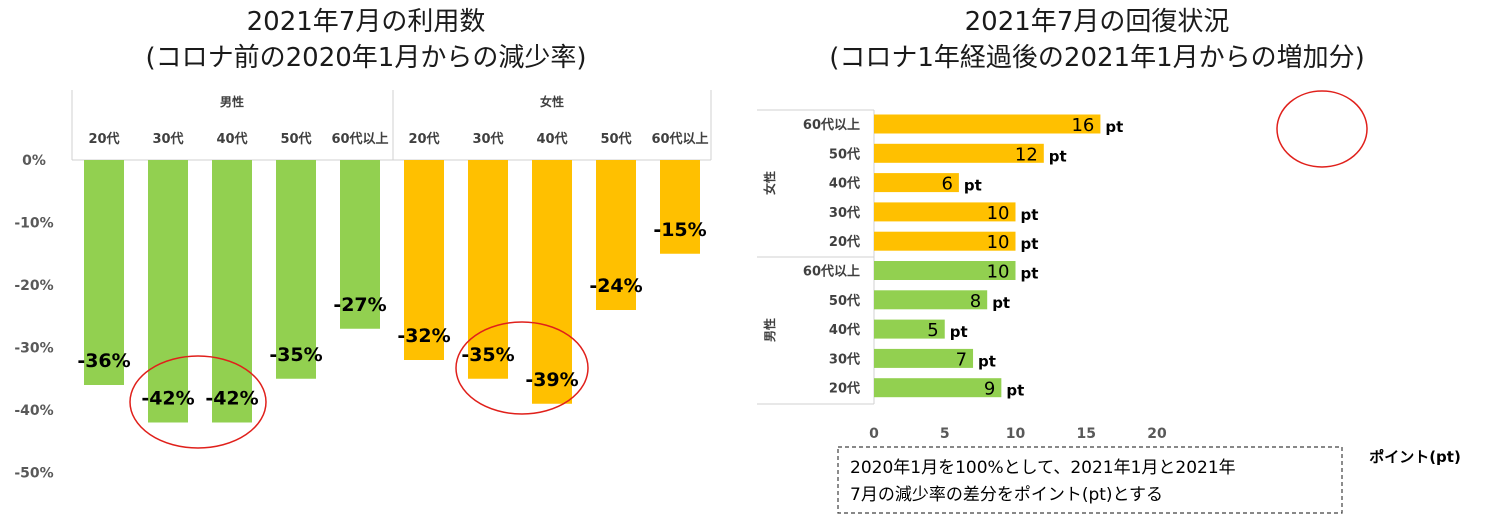  I want to click on data-label: 16, so click(1082, 125).